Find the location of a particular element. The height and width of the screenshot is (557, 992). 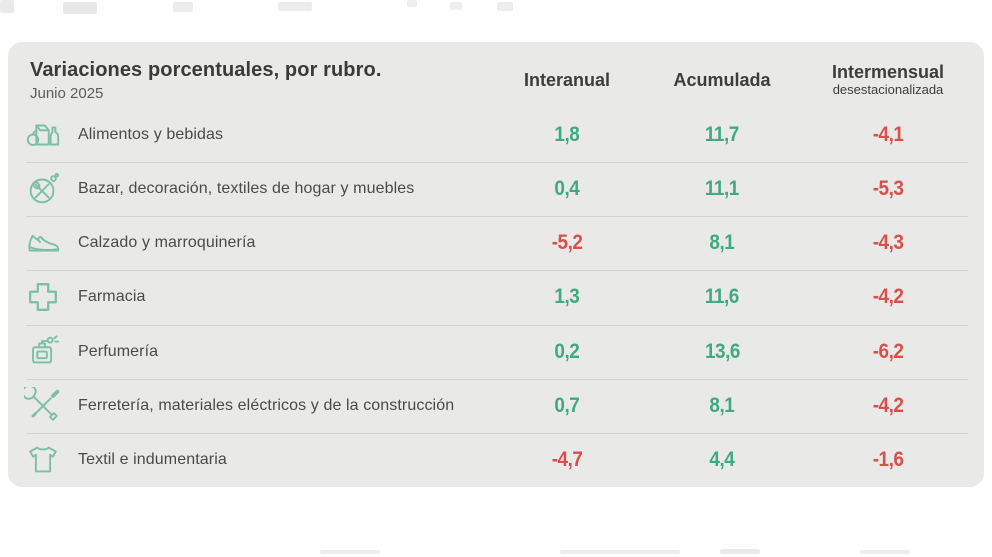

interanual-value: 1,3 is located at coordinates (567, 297).